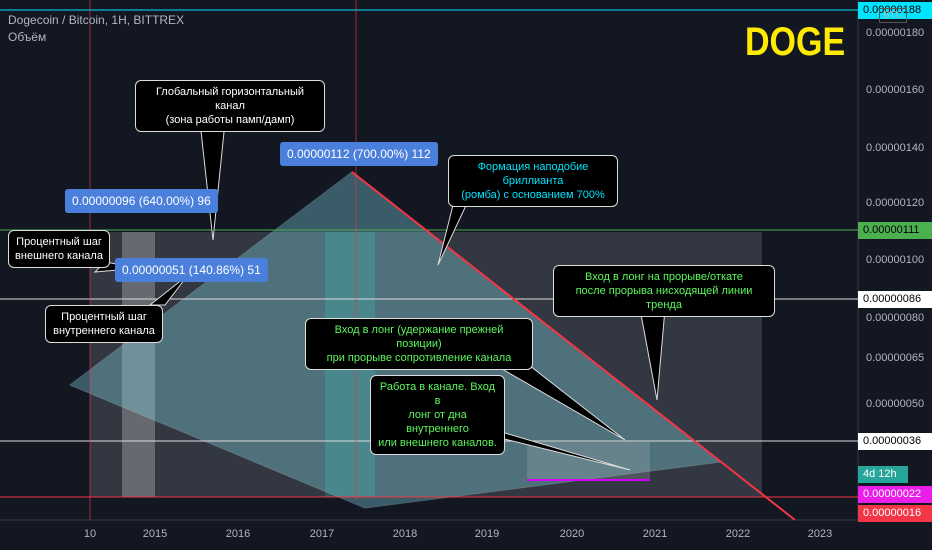 The width and height of the screenshot is (932, 550). Describe the element at coordinates (820, 534) in the screenshot. I see `time-label: 2023` at that location.